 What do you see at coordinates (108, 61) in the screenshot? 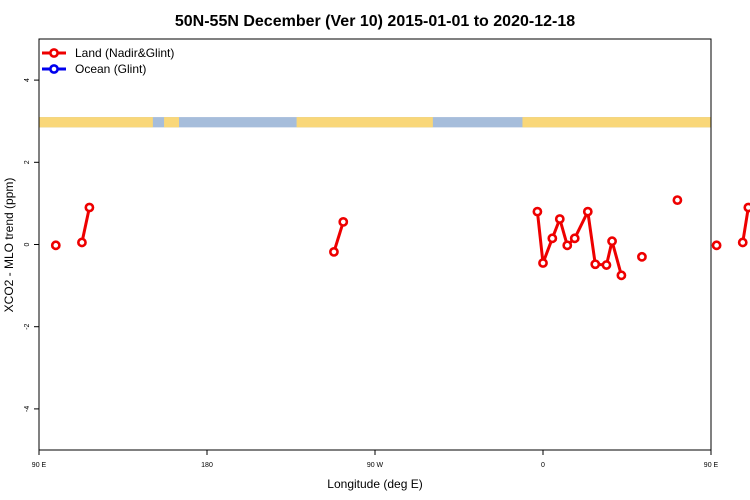
I see `legend: Land (Nadir&Glint) Ocean (Glint)` at bounding box center [108, 61].